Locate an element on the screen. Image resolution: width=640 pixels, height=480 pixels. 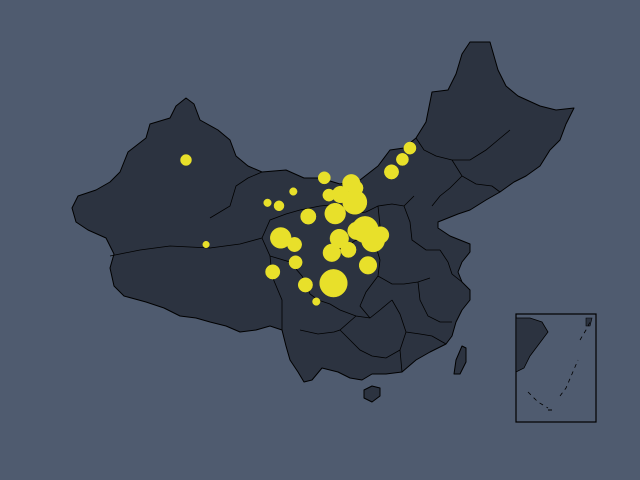
taiwan is located at coordinates (460, 360).